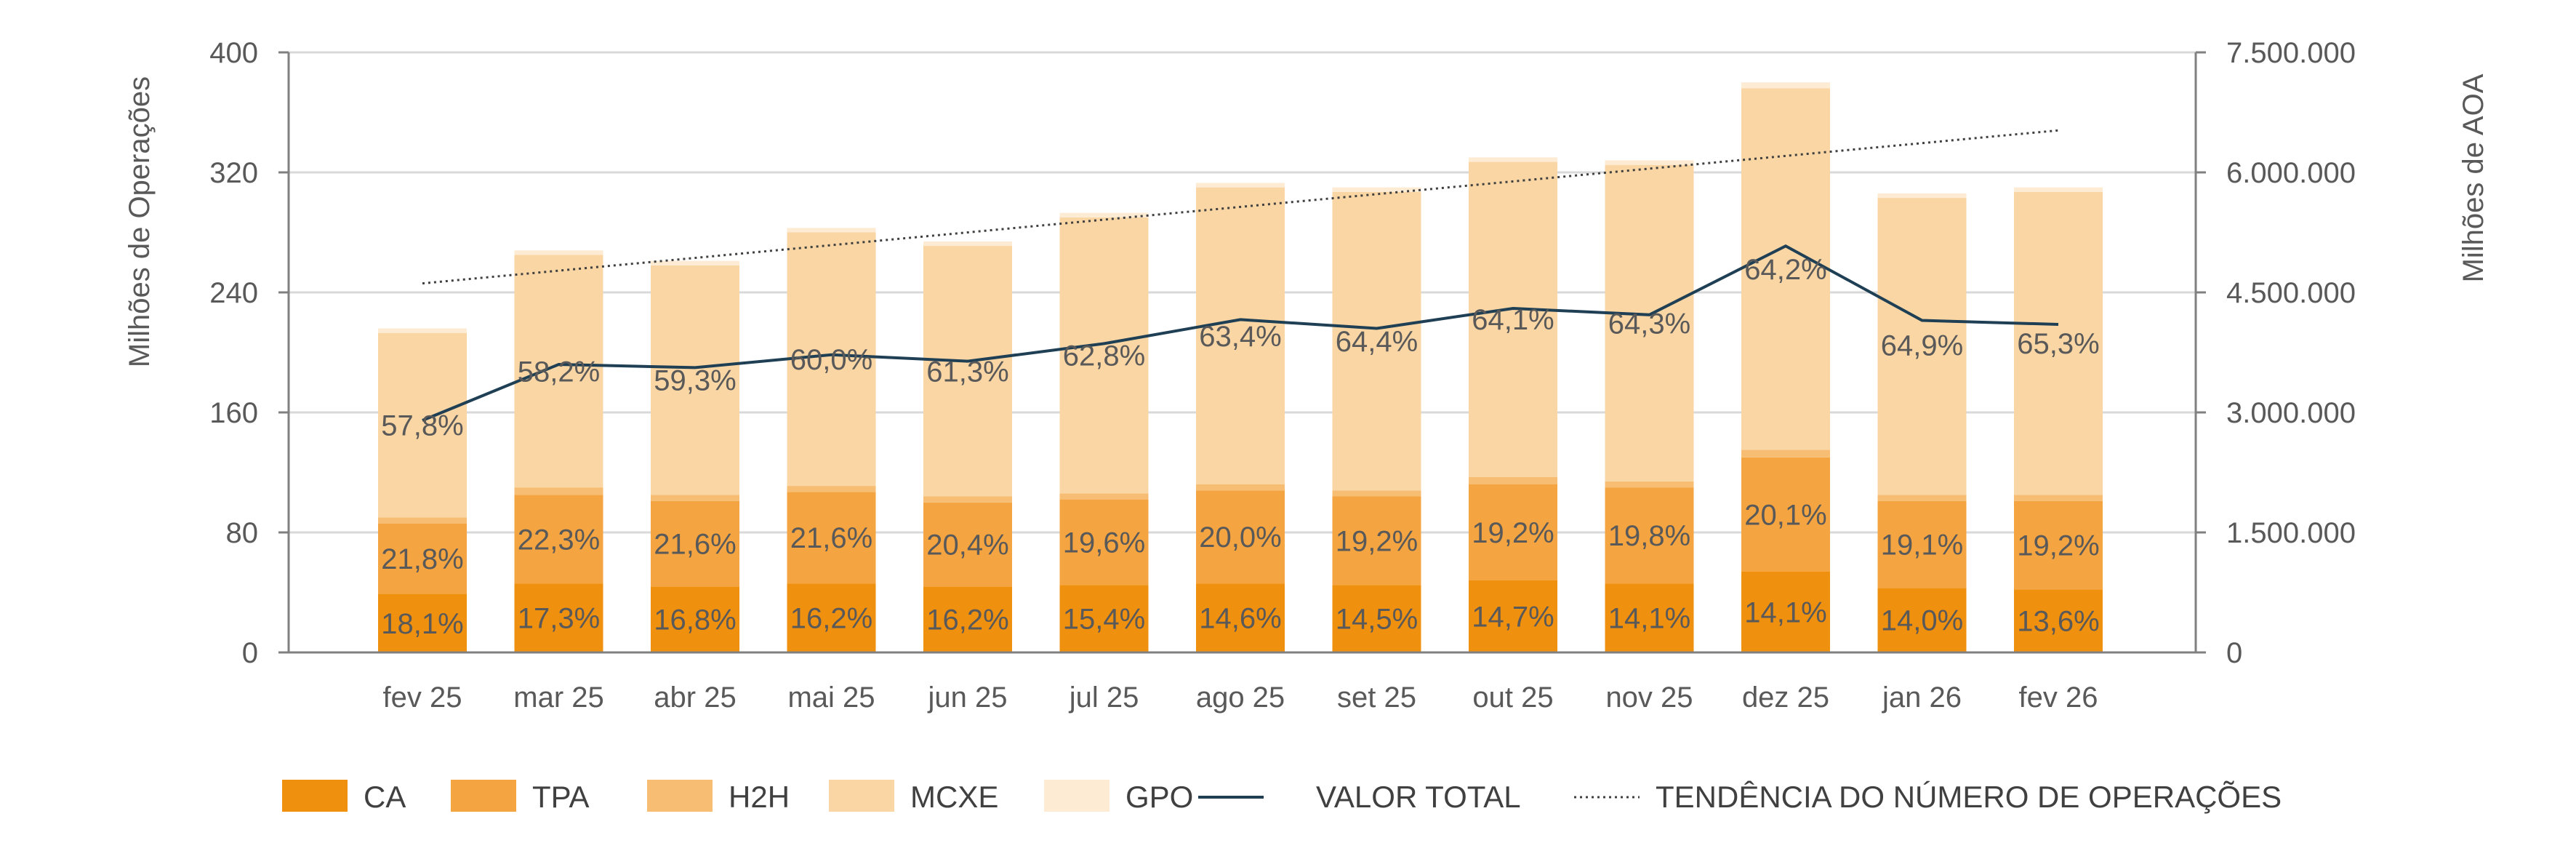 The width and height of the screenshot is (2576, 859). I want to click on data-label-tpa: 19,2%, so click(1513, 533).